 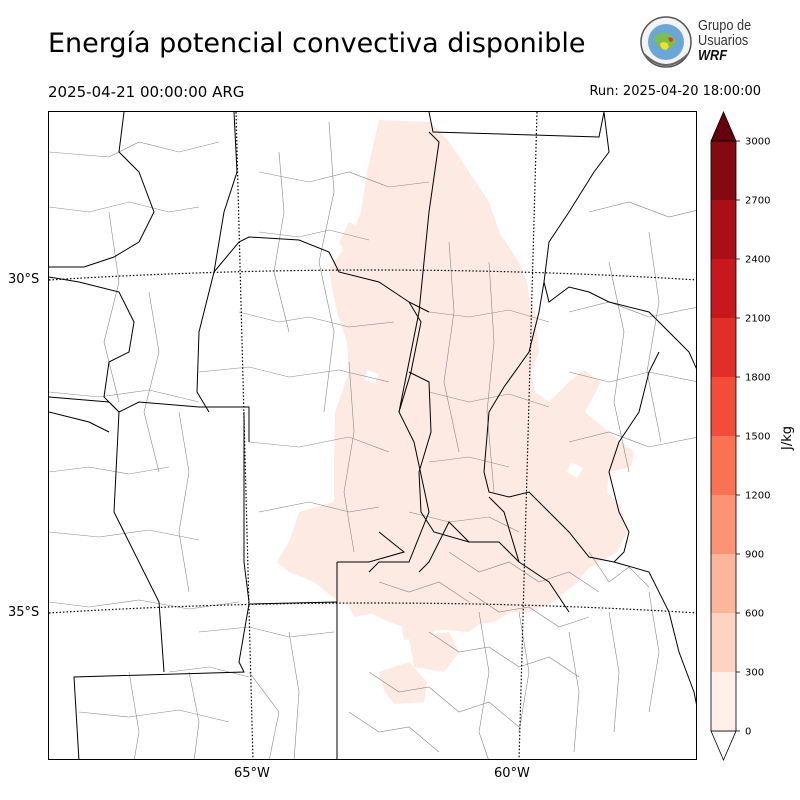 What do you see at coordinates (252, 773) in the screenshot?
I see `lon-label-65w: 65°W` at bounding box center [252, 773].